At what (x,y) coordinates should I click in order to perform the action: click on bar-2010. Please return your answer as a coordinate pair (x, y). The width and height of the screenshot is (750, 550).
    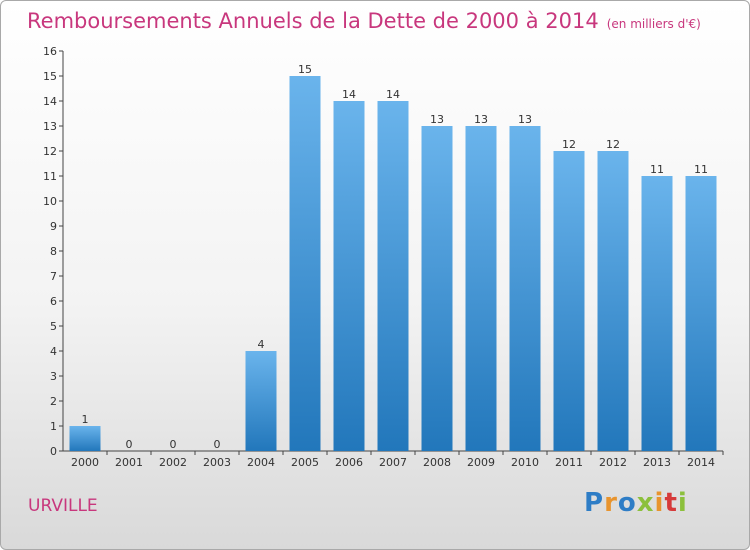
    Looking at the image, I should click on (525, 288).